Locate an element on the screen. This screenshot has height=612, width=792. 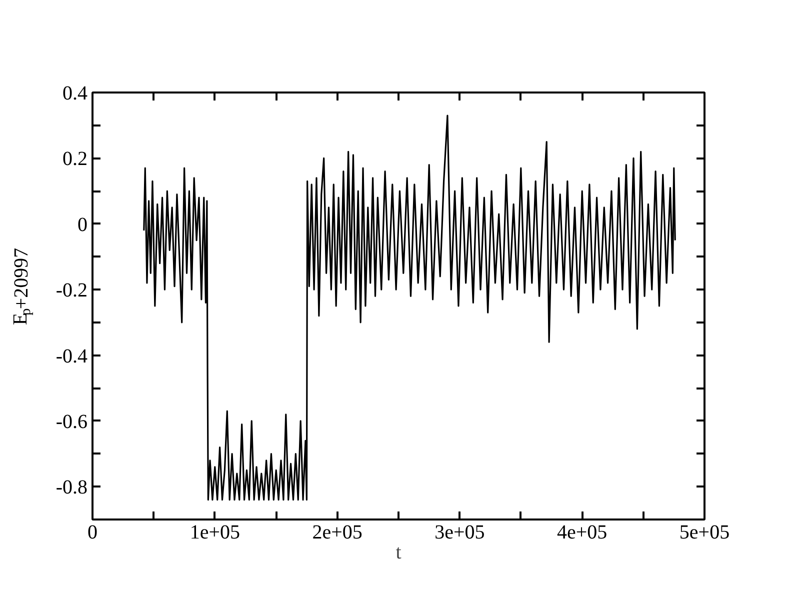
x-tick-label: 1e+05 is located at coordinates (215, 533).